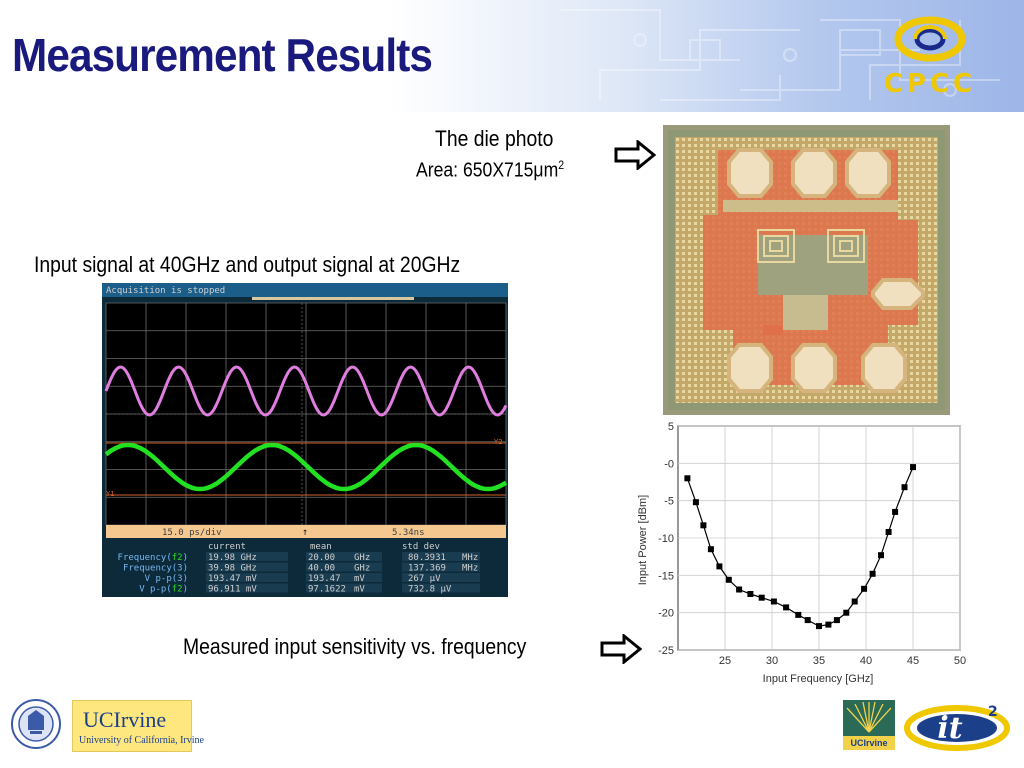 This screenshot has height=768, width=1024. I want to click on scope-marker-y2: Y2, so click(498, 442).